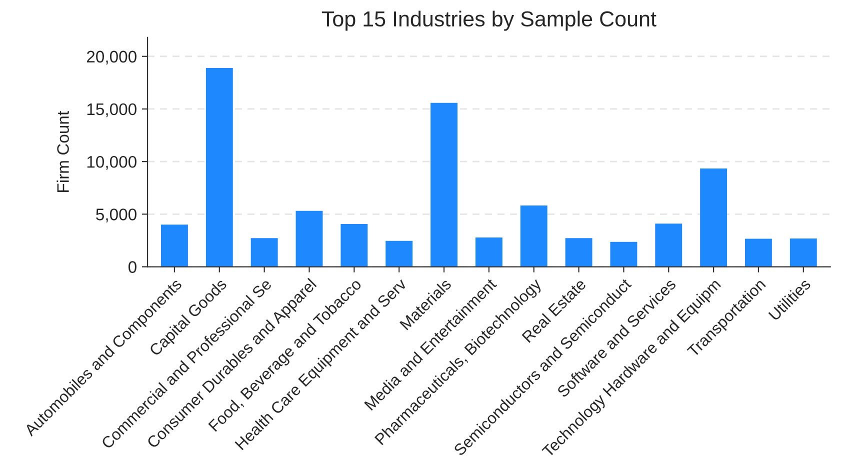 The image size is (843, 468). What do you see at coordinates (489, 20) in the screenshot?
I see `chart-title: Top 15 Industries by Sample Count` at bounding box center [489, 20].